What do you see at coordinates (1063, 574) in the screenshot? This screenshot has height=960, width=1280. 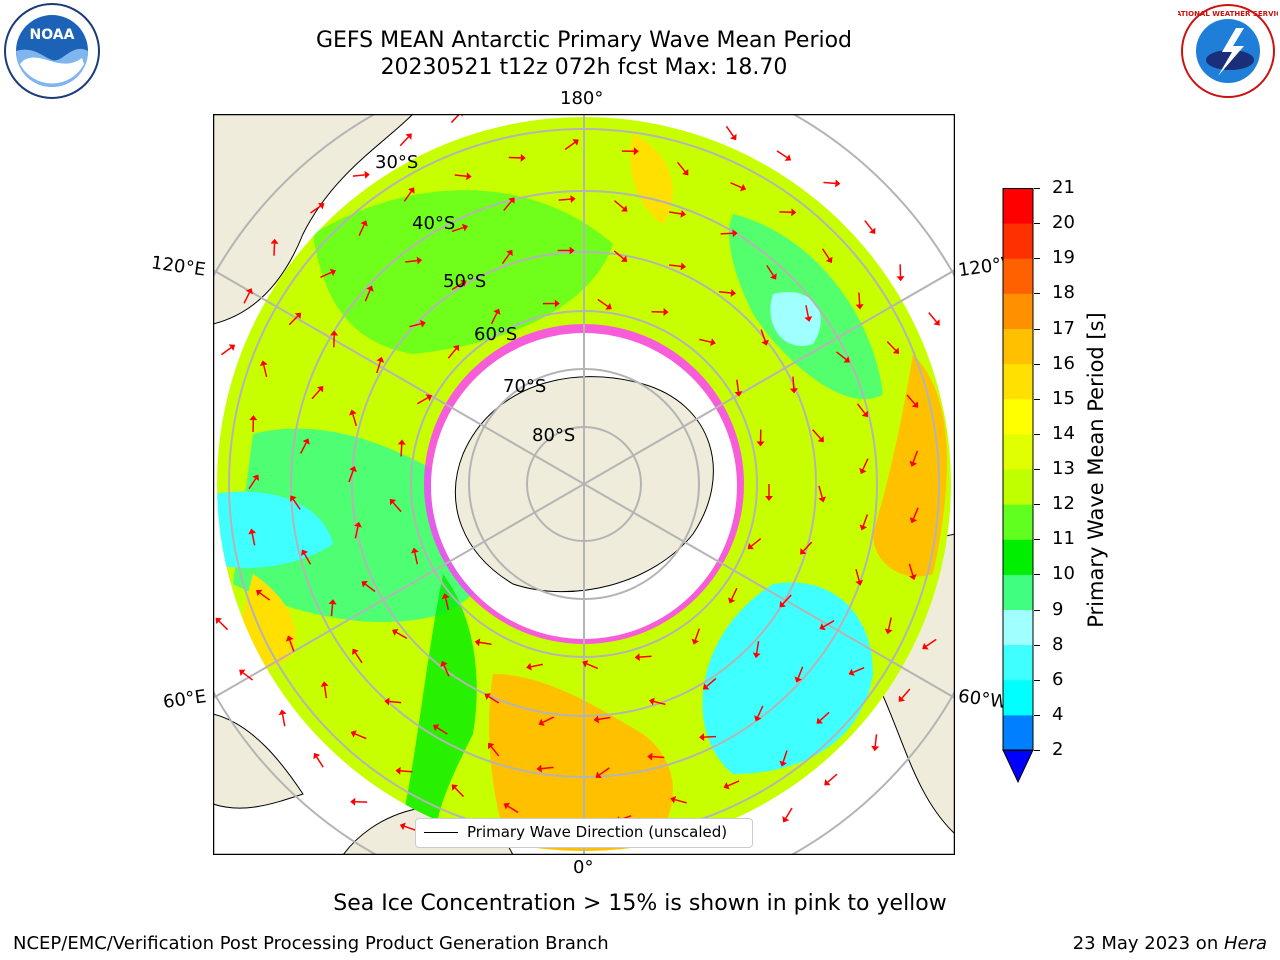 I see `colorbar-tick-label: 10` at bounding box center [1063, 574].